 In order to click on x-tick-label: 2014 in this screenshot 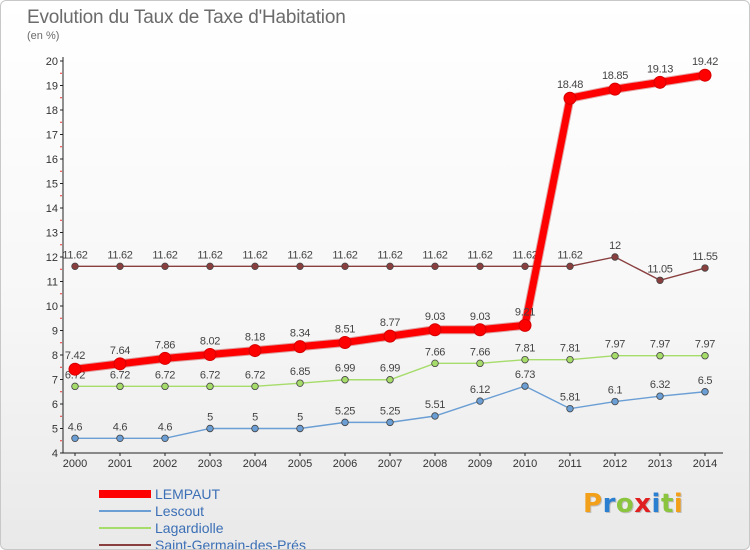, I will do `click(705, 464)`.